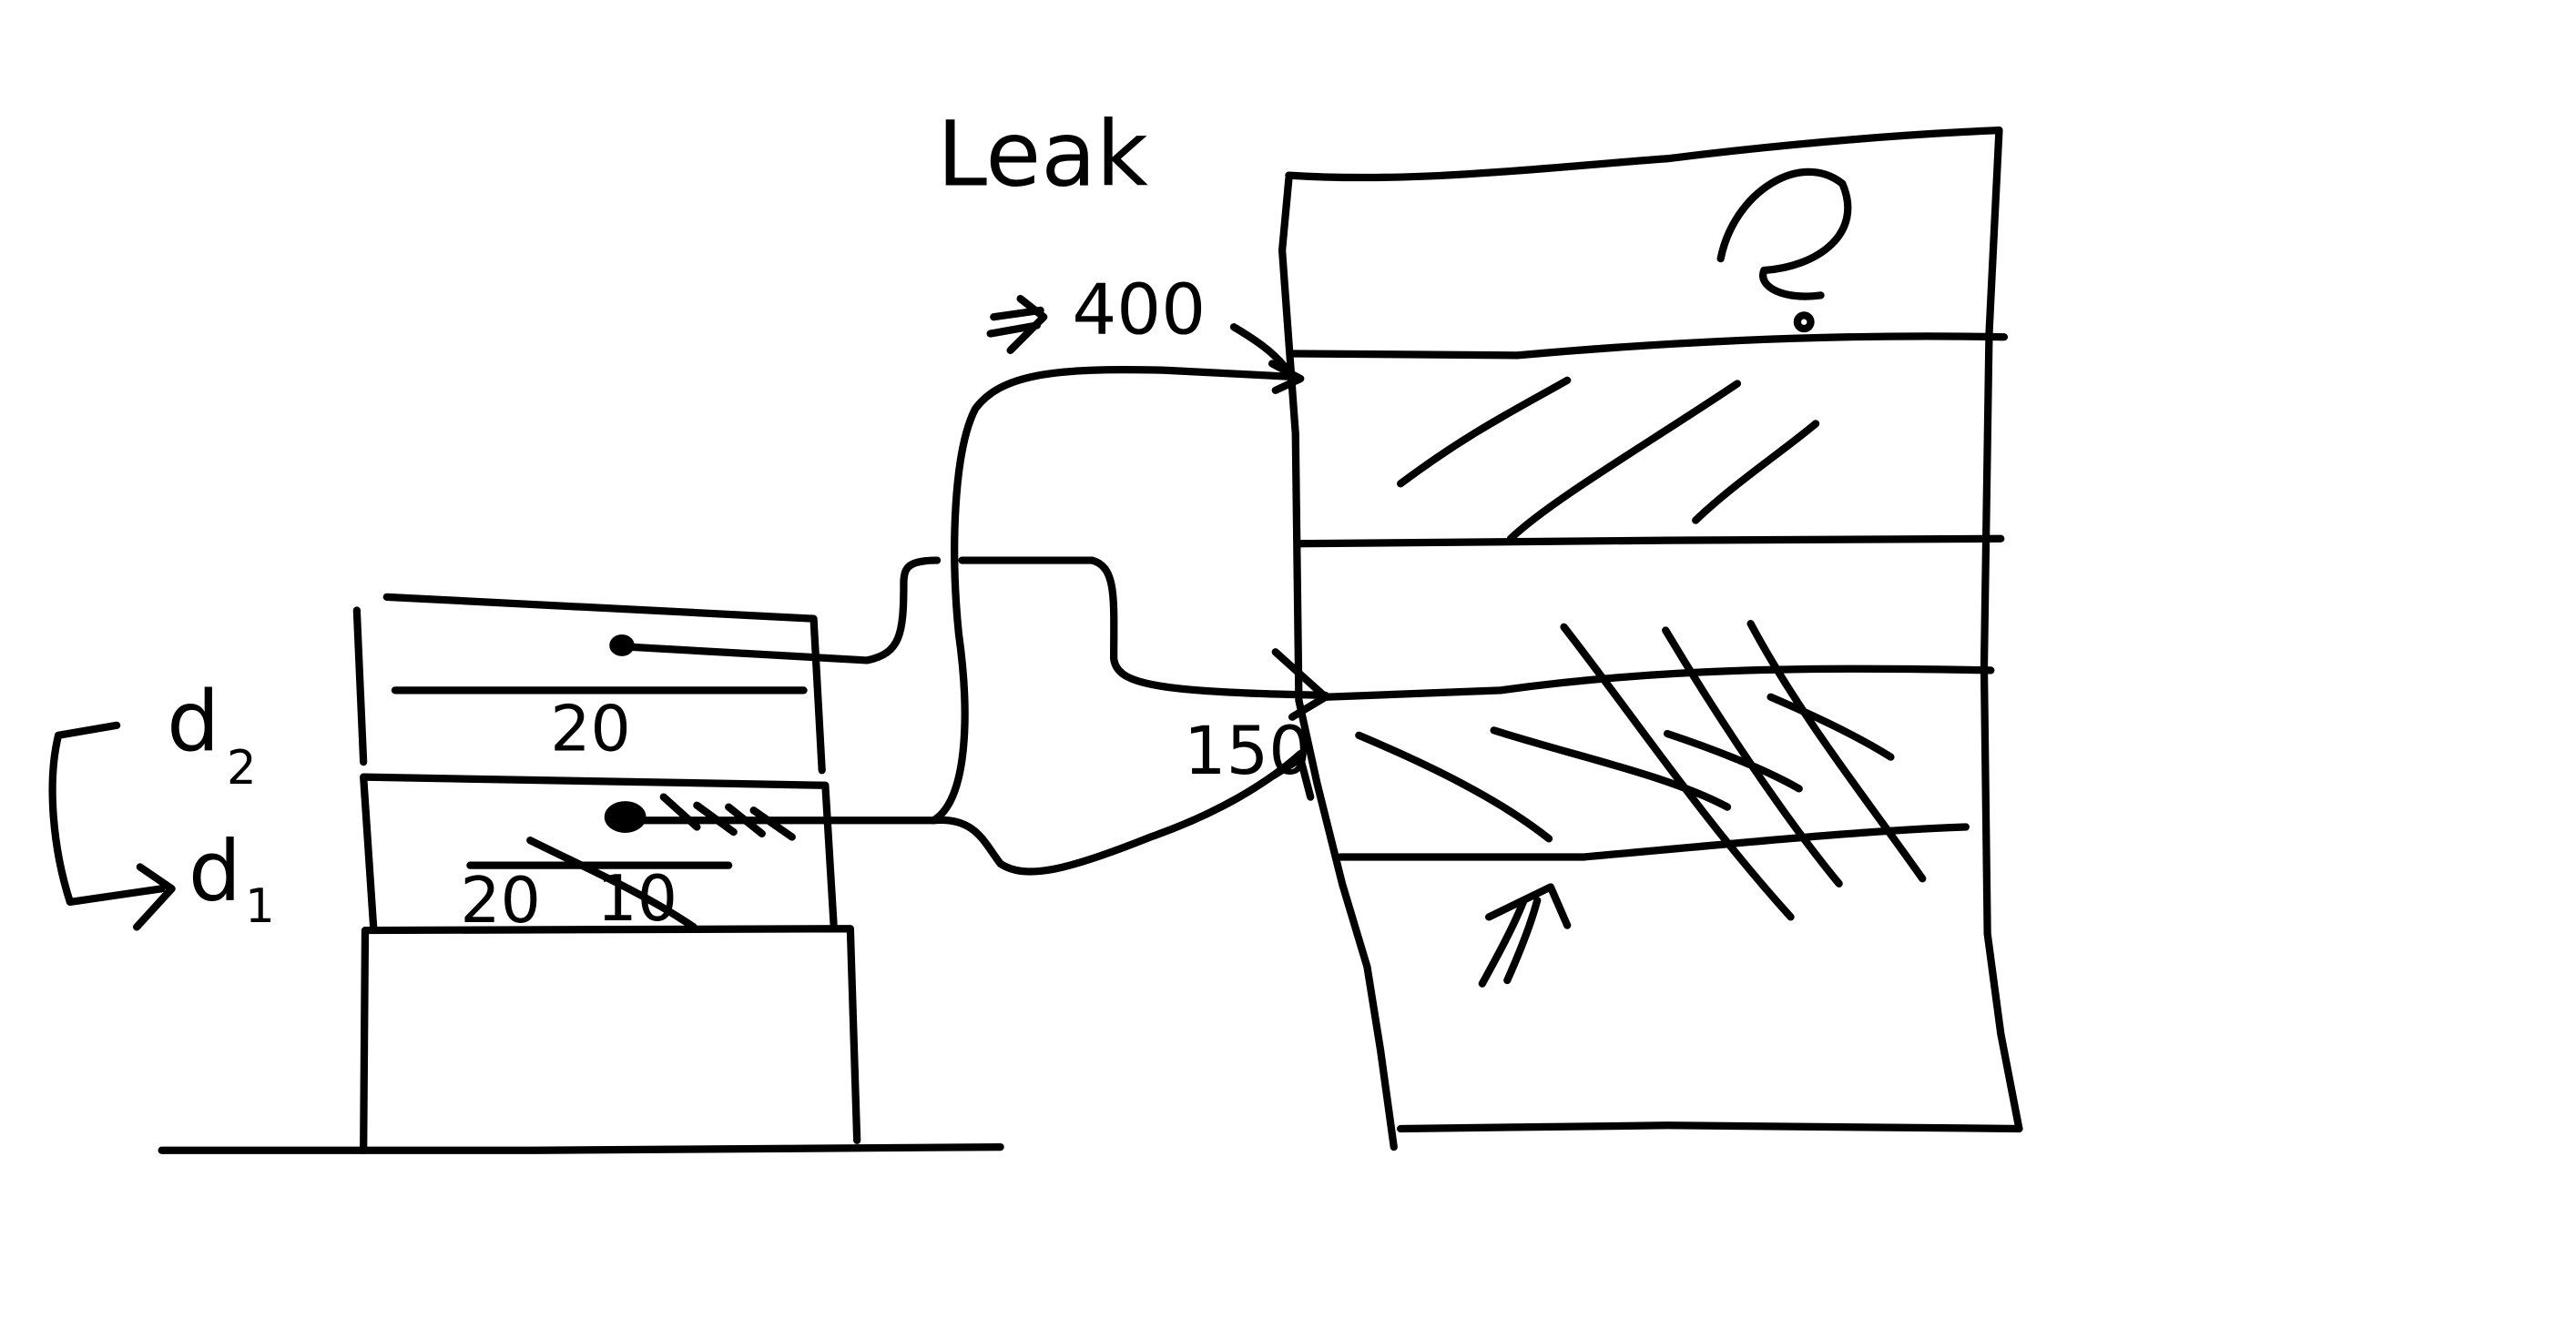  What do you see at coordinates (967, 813) in the screenshot?
I see `pointer-d1-arrow` at bounding box center [967, 813].